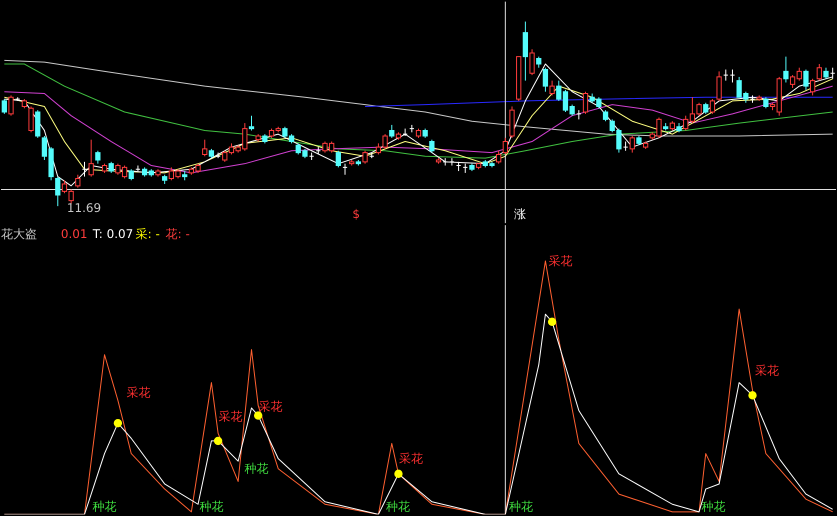 The height and width of the screenshot is (519, 837). I want to click on text: 花: -, so click(178, 234).